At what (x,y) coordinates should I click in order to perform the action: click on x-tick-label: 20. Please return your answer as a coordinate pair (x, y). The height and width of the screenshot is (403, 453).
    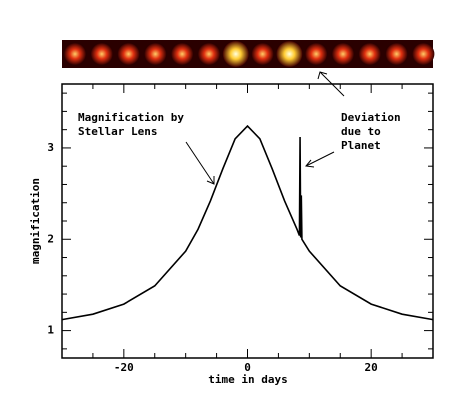
    Looking at the image, I should click on (371, 367).